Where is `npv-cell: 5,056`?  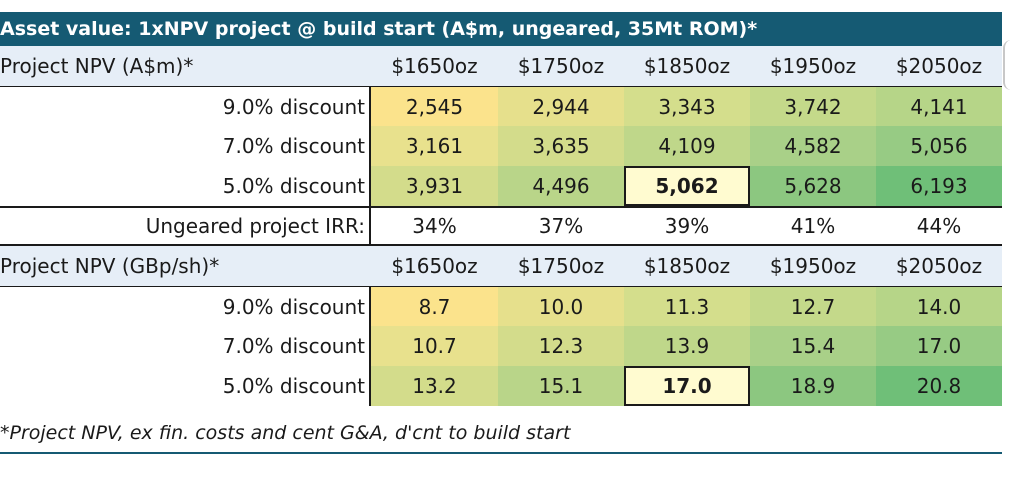
npv-cell: 5,056 is located at coordinates (939, 146).